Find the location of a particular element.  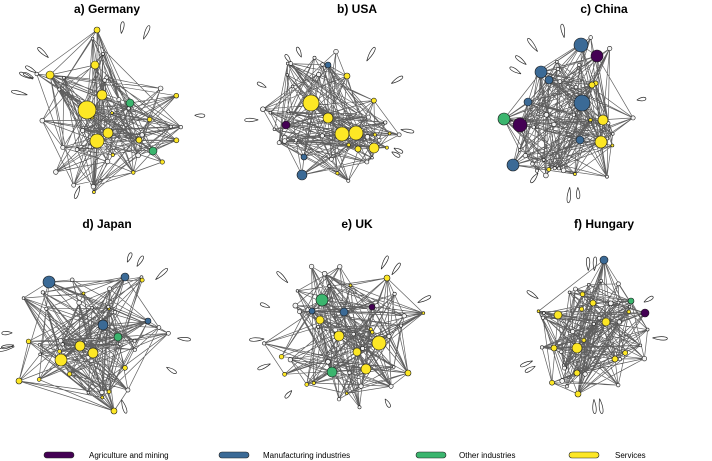

edges-hungary is located at coordinates (594, 335).